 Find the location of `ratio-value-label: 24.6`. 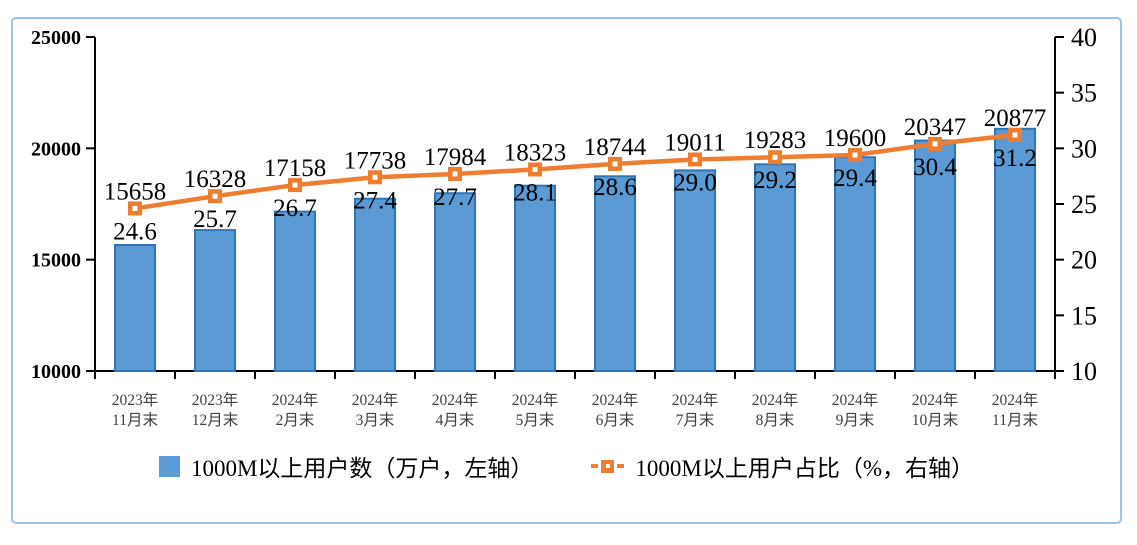

ratio-value-label: 24.6 is located at coordinates (135, 231).